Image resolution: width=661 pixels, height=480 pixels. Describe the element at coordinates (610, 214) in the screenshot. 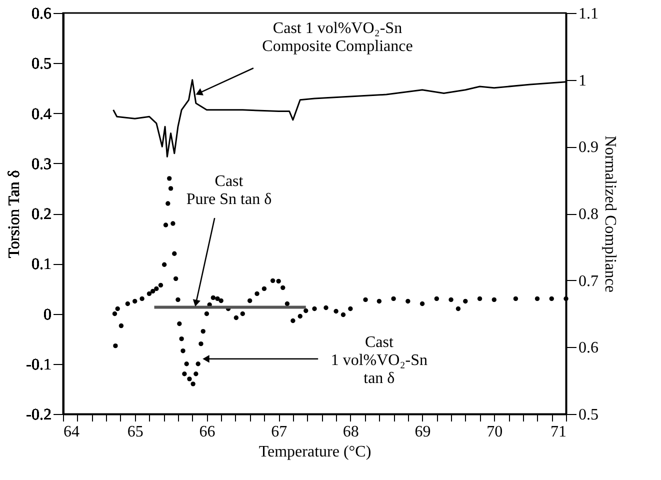

I see `y2-axis-title: Normalized Compliance` at that location.